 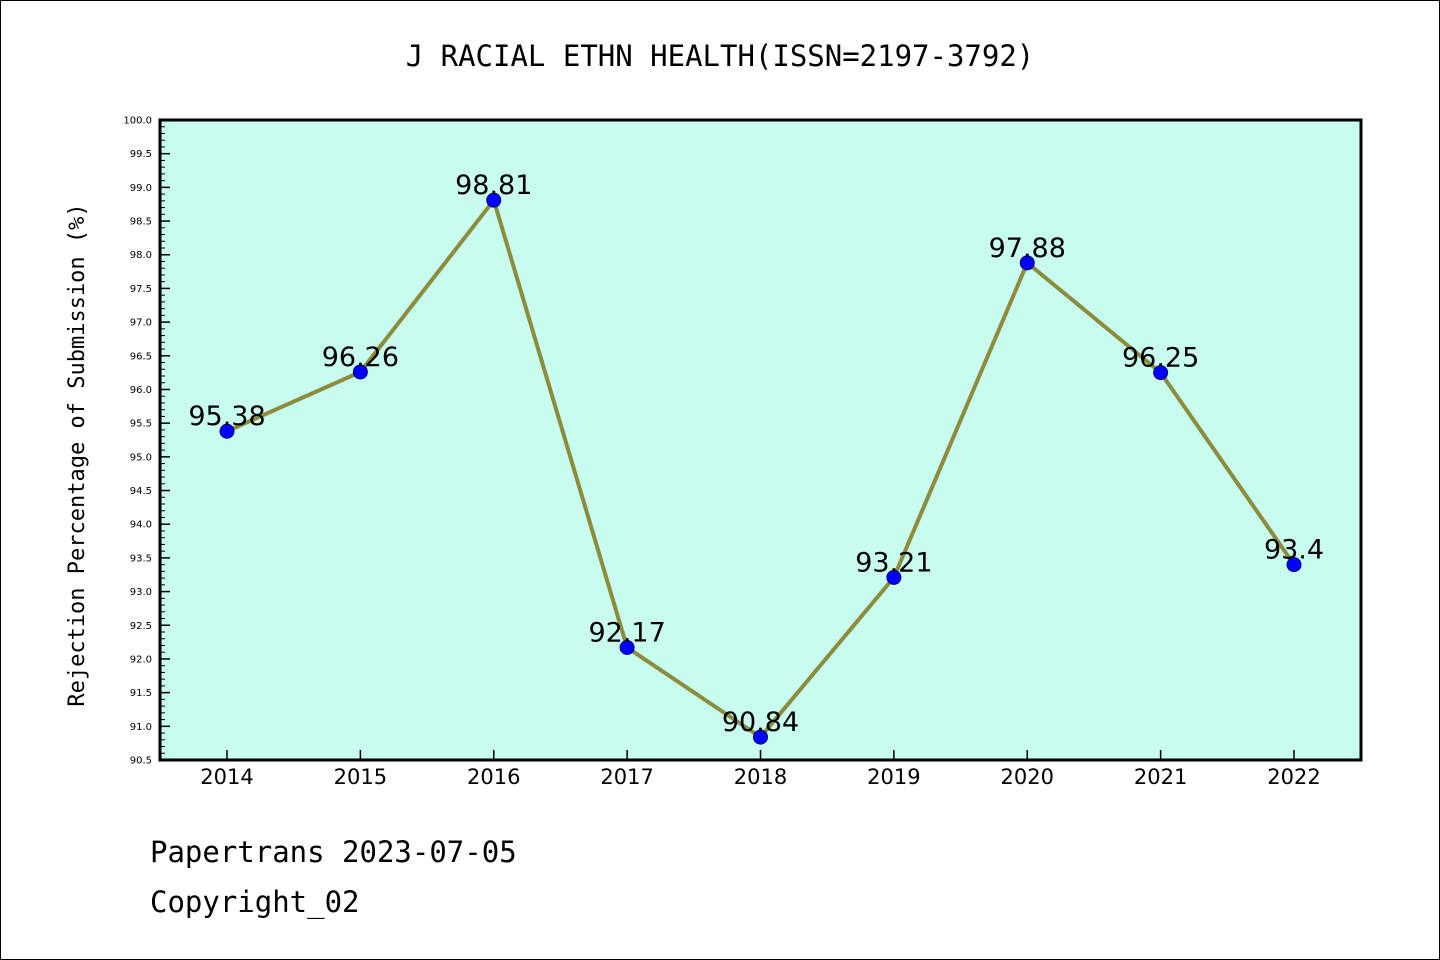 What do you see at coordinates (141, 289) in the screenshot?
I see `y-tick-label: 97.5` at bounding box center [141, 289].